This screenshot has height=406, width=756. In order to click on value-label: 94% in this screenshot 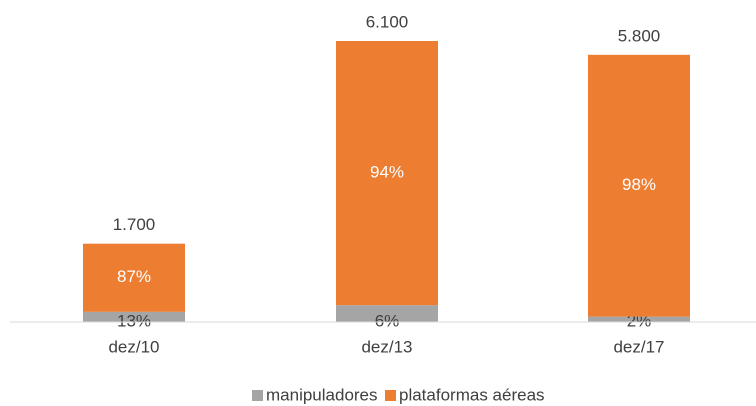, I will do `click(387, 172)`.